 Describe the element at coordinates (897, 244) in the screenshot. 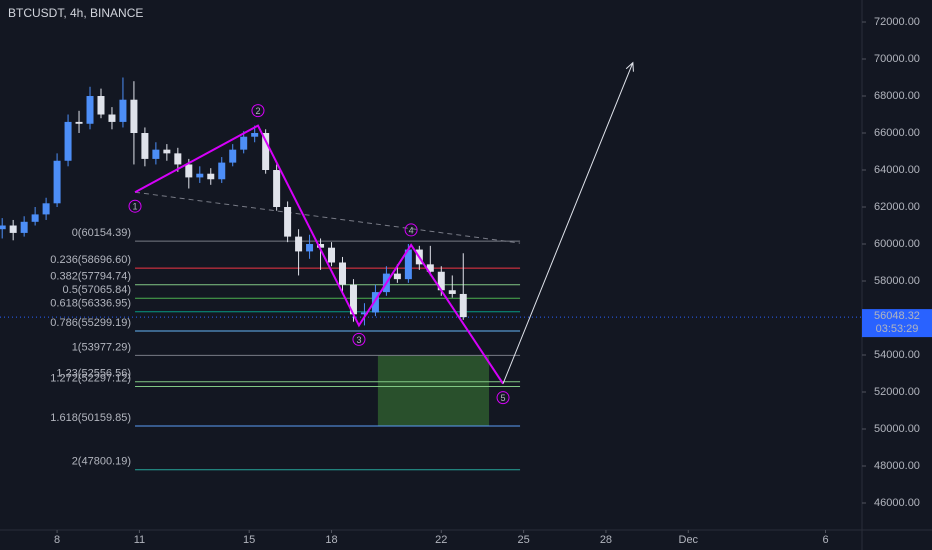

I see `y-tick-label: 60000.00` at that location.